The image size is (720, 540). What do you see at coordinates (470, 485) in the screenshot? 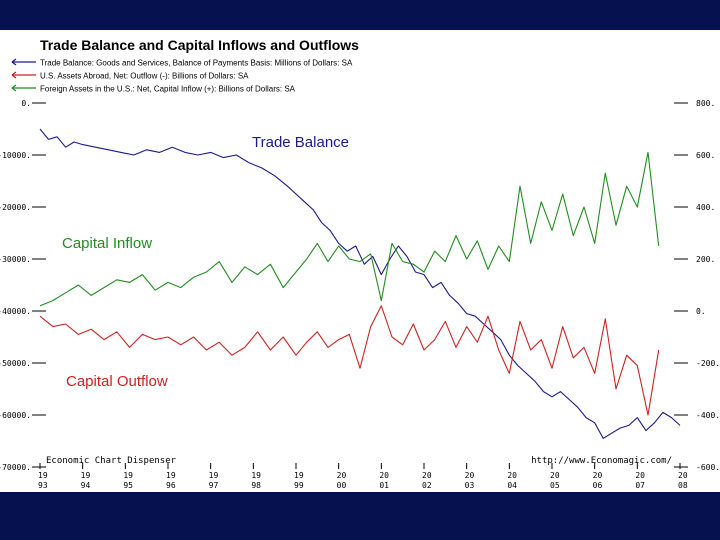
I see `x-tick-label-line2-10: 03` at bounding box center [470, 485].